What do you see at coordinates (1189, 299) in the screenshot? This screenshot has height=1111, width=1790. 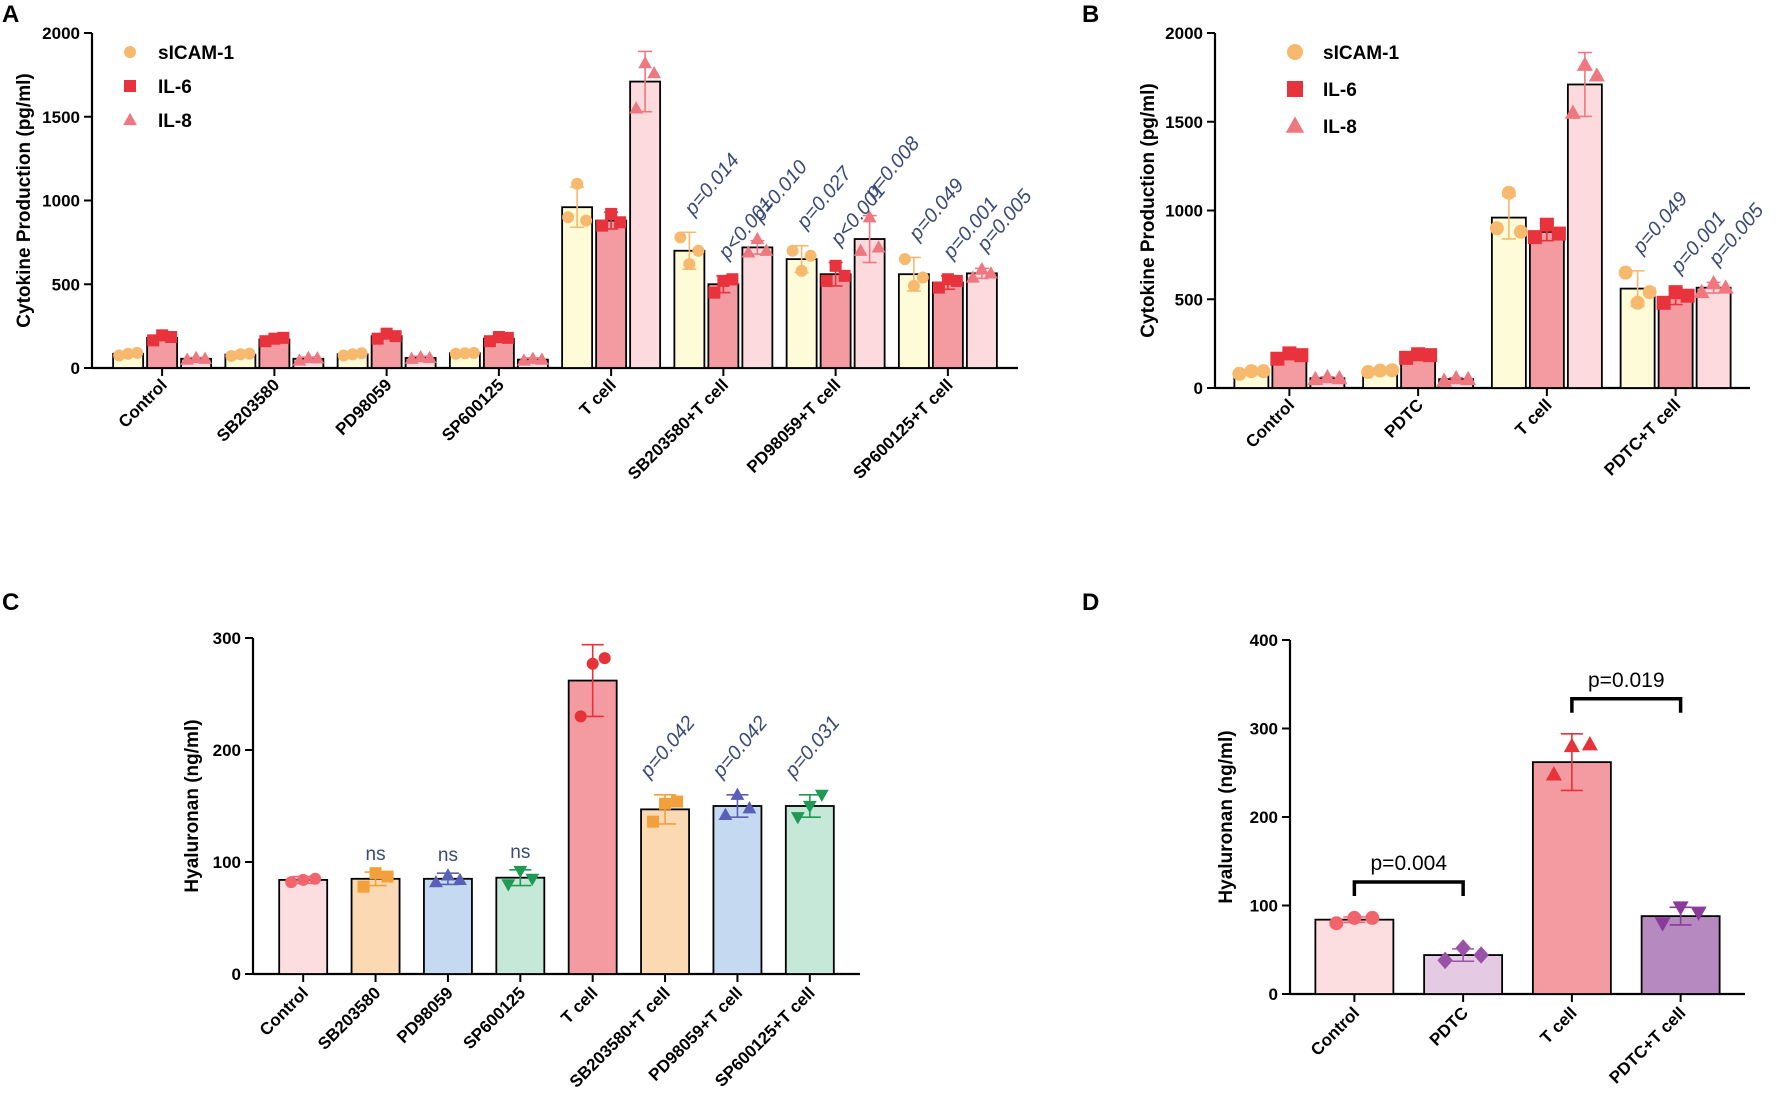 I see `y-tick-label: 500` at bounding box center [1189, 299].